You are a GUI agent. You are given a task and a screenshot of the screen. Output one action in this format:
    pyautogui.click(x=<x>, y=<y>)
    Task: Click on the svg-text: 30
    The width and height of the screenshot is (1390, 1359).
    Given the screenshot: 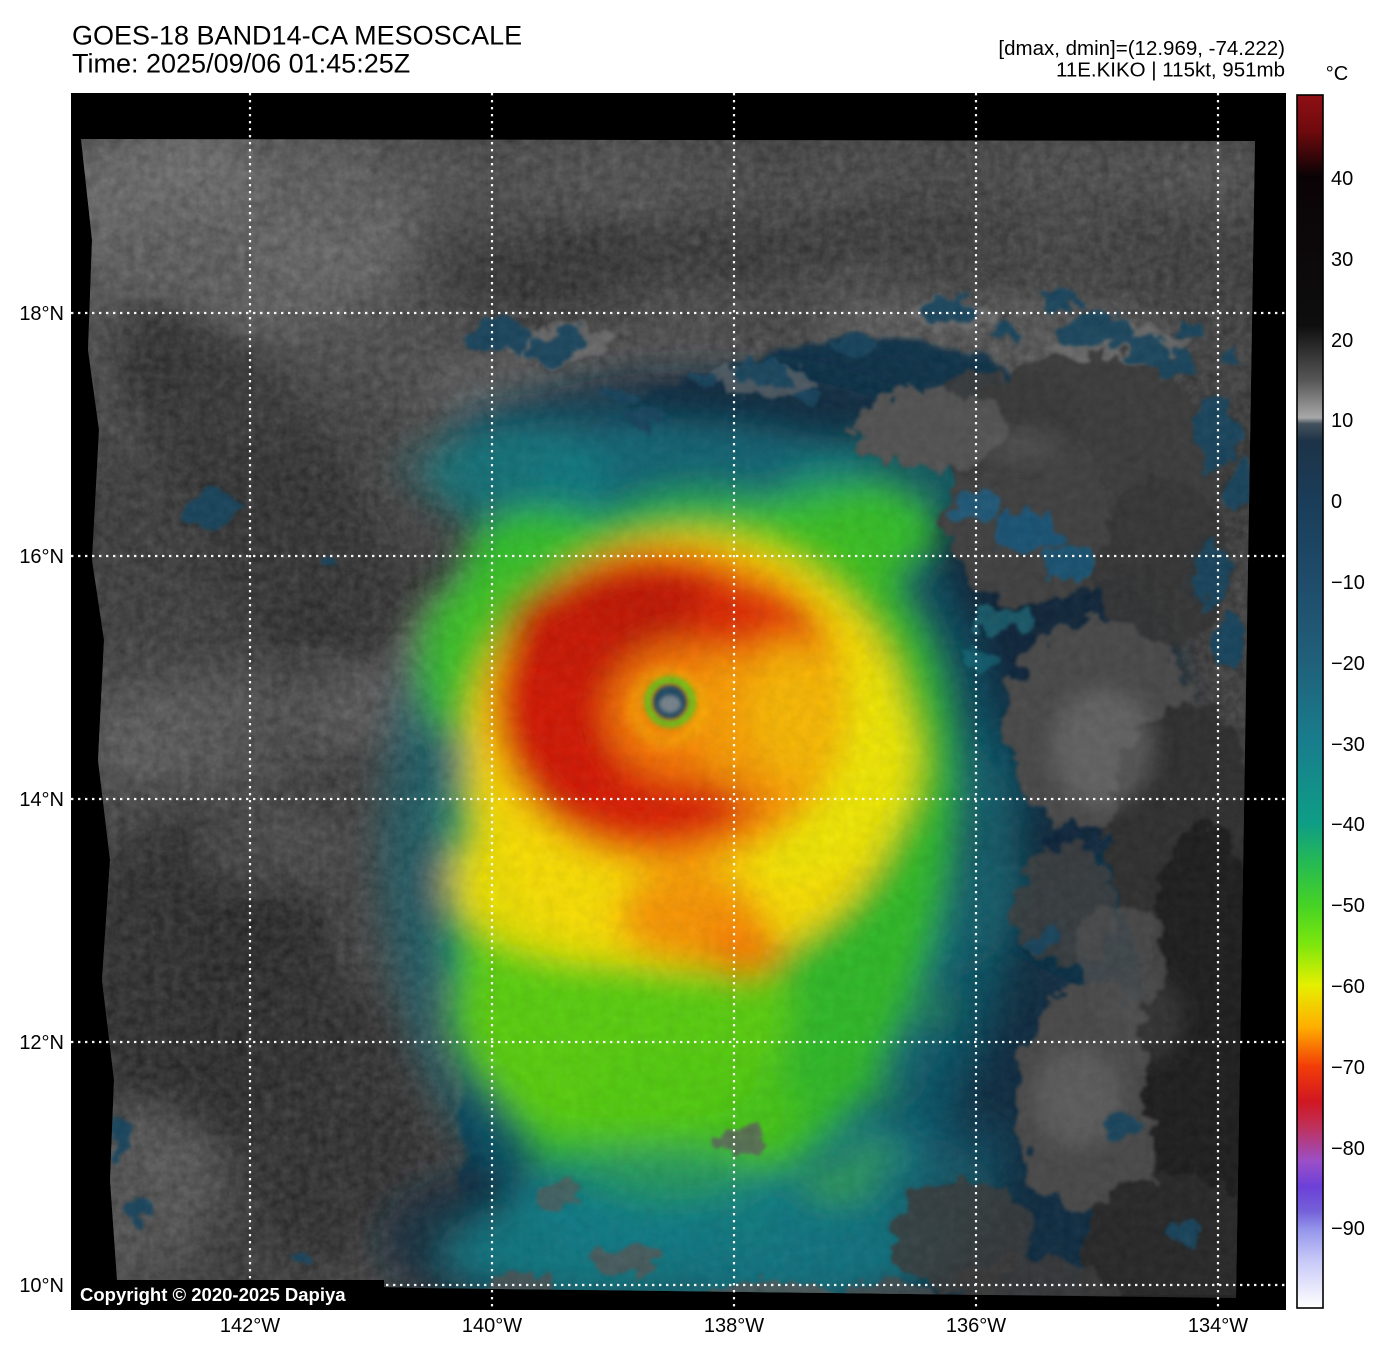 What is the action you would take?
    pyautogui.click(x=1342, y=260)
    